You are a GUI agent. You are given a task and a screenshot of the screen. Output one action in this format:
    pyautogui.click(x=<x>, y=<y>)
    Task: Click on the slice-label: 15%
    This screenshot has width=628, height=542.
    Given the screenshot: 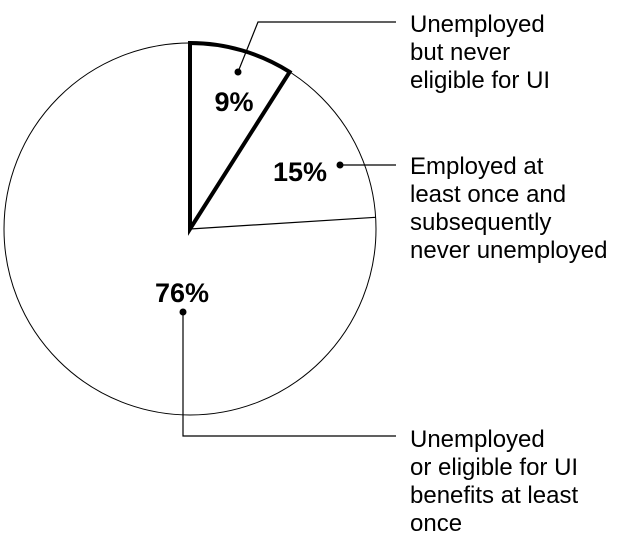 What is the action you would take?
    pyautogui.click(x=300, y=172)
    